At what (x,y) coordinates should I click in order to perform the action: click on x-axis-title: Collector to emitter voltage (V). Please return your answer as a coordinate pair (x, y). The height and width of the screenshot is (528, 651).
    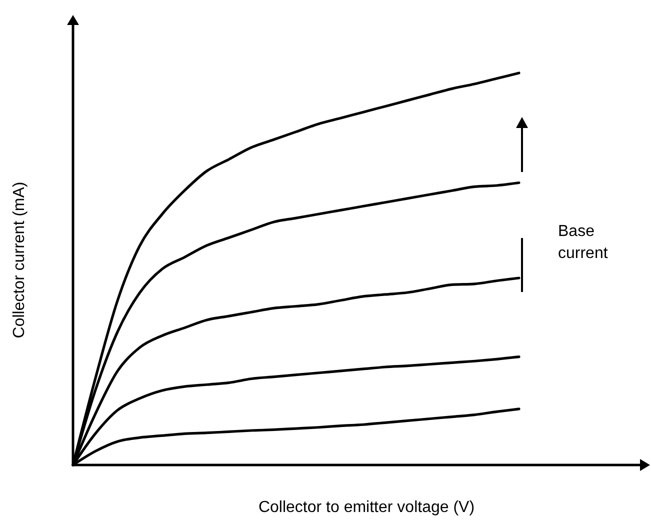
    Looking at the image, I should click on (366, 507).